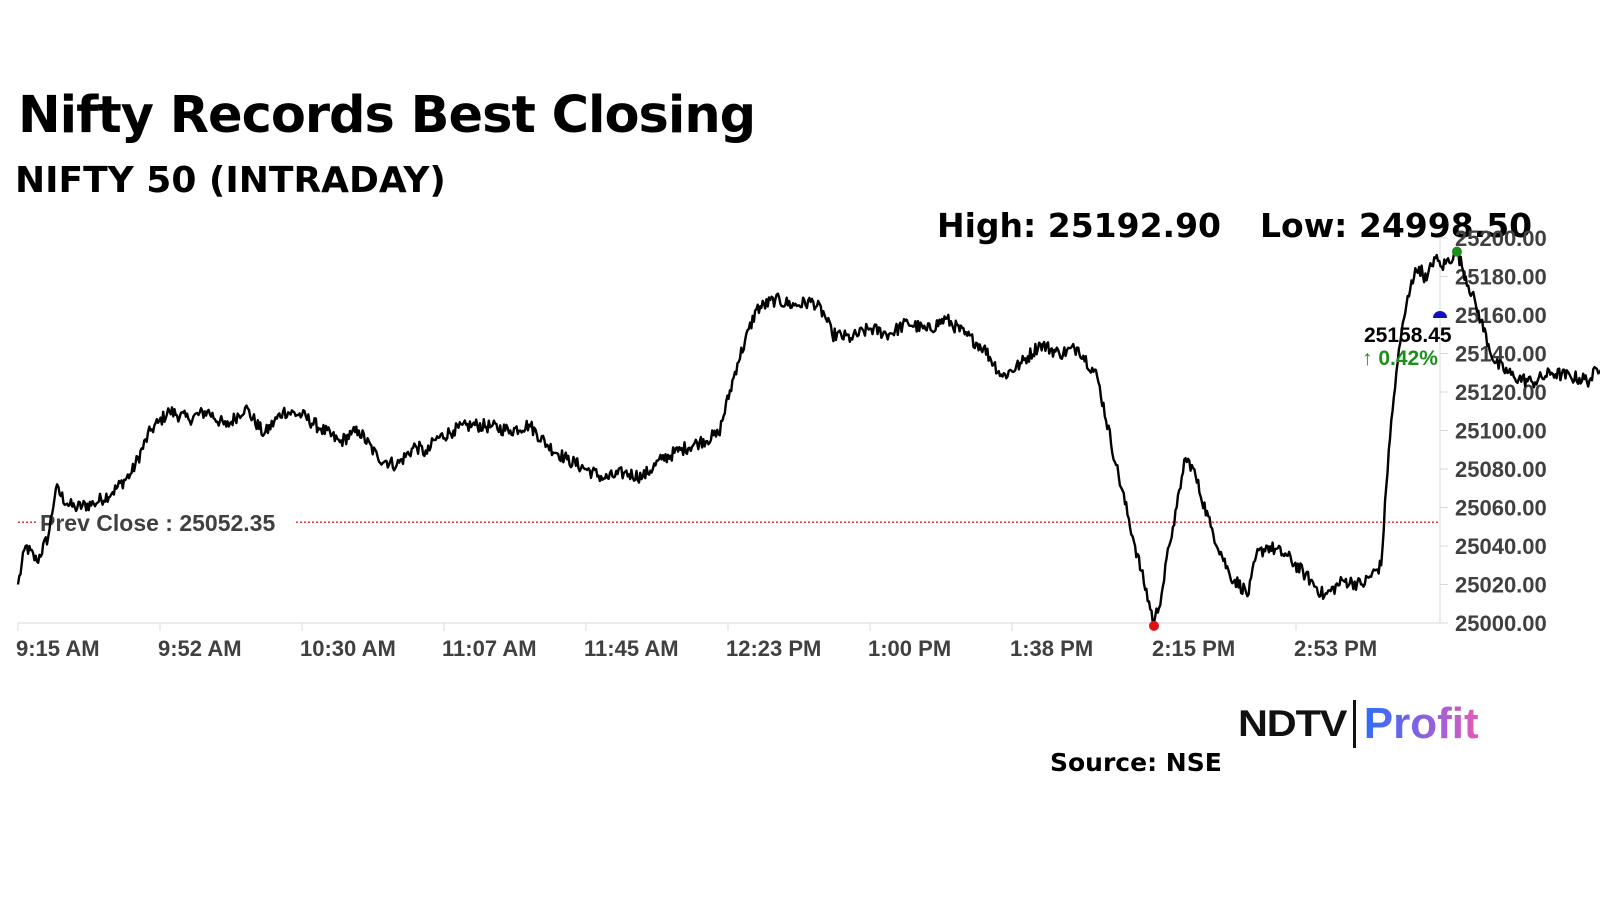 This screenshot has width=1600, height=900. What do you see at coordinates (773, 648) in the screenshot?
I see `x-tick-label: 12:23 PM` at bounding box center [773, 648].